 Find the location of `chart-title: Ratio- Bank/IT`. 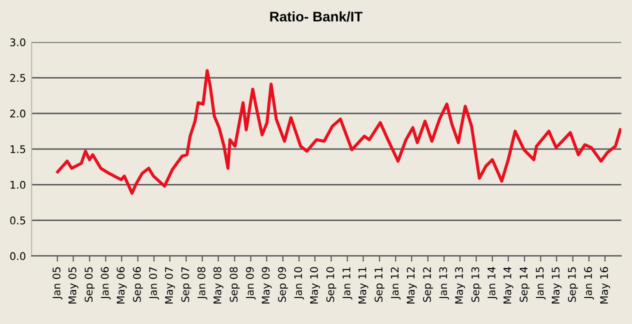

chart-title: Ratio- Bank/IT is located at coordinates (316, 16).